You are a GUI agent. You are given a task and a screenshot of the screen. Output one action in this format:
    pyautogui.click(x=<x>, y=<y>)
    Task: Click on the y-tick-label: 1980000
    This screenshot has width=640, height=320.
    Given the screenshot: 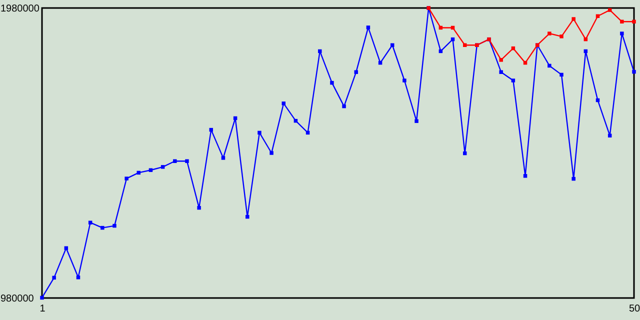 What is the action you would take?
    pyautogui.click(x=20, y=9)
    